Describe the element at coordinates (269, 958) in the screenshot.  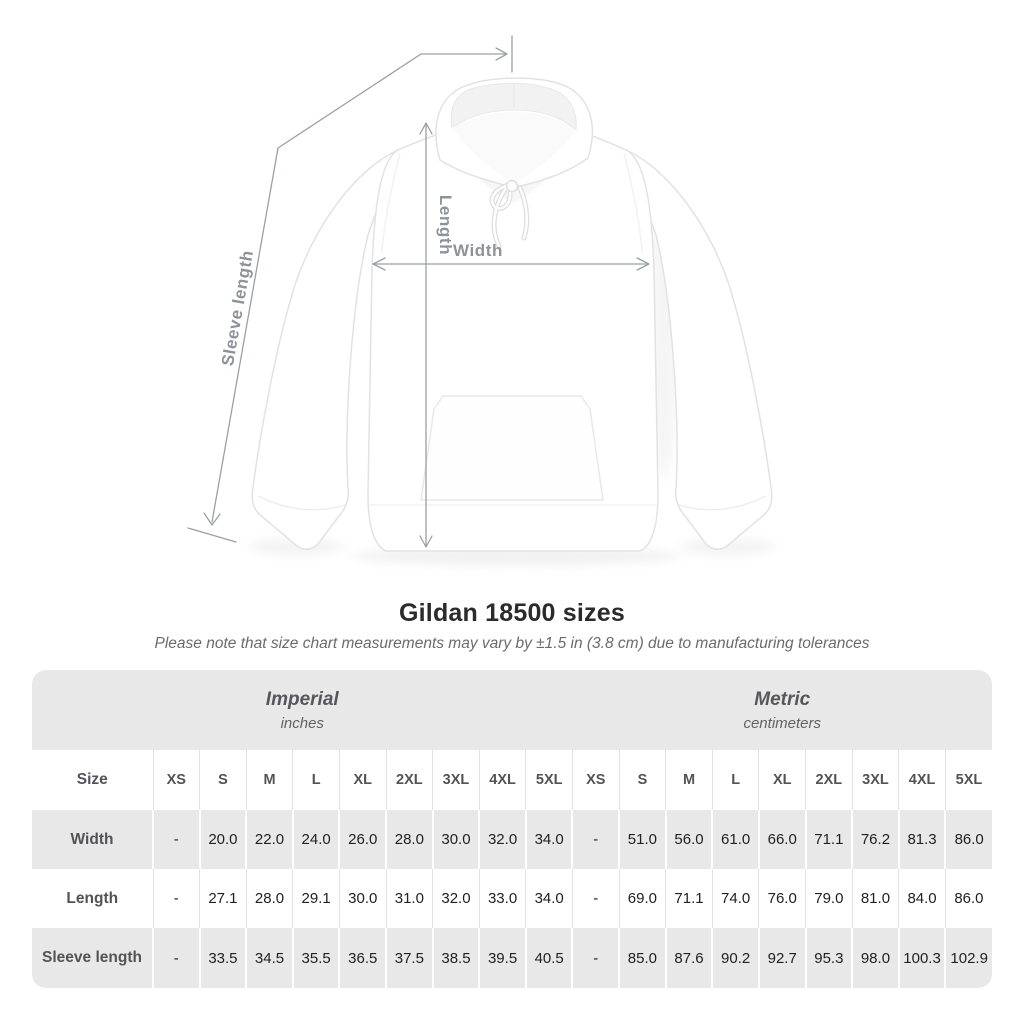
I see `value-cell: 34.5` at that location.